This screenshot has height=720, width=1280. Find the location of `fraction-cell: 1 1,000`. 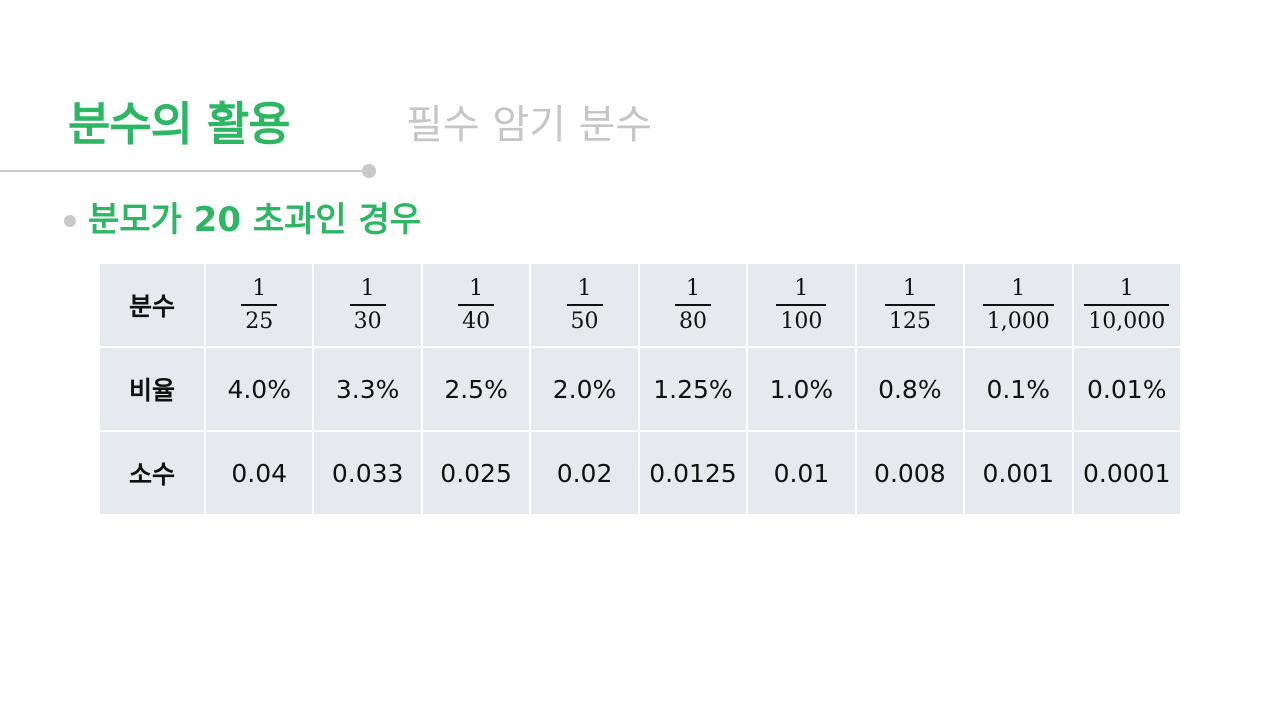

fraction-cell: 1 1,000 is located at coordinates (1018, 305).